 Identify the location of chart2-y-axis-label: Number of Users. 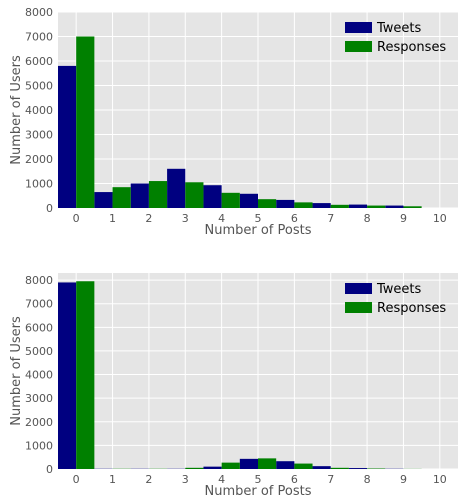
(16, 371).